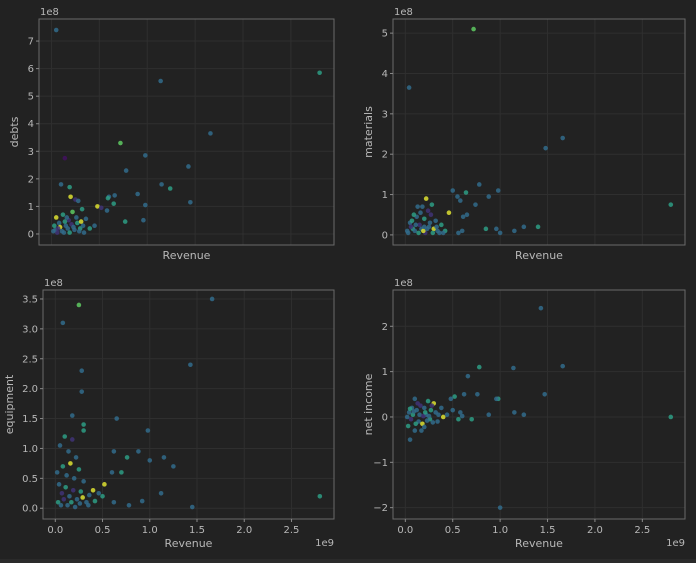 The image size is (696, 563). Describe the element at coordinates (405, 530) in the screenshot. I see `x-tick-label: 0.0` at that location.